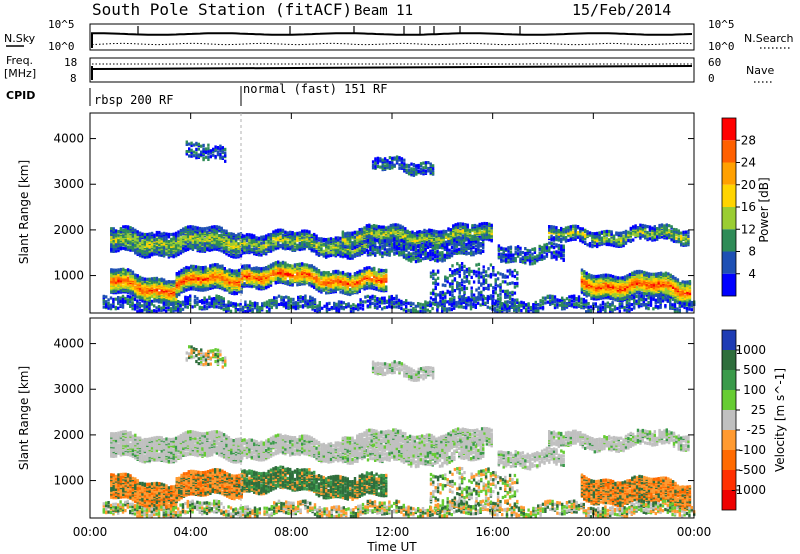 Image resolution: width=800 pixels, height=554 pixels. What do you see at coordinates (392, 70) in the screenshot?
I see `freq-panel` at bounding box center [392, 70].